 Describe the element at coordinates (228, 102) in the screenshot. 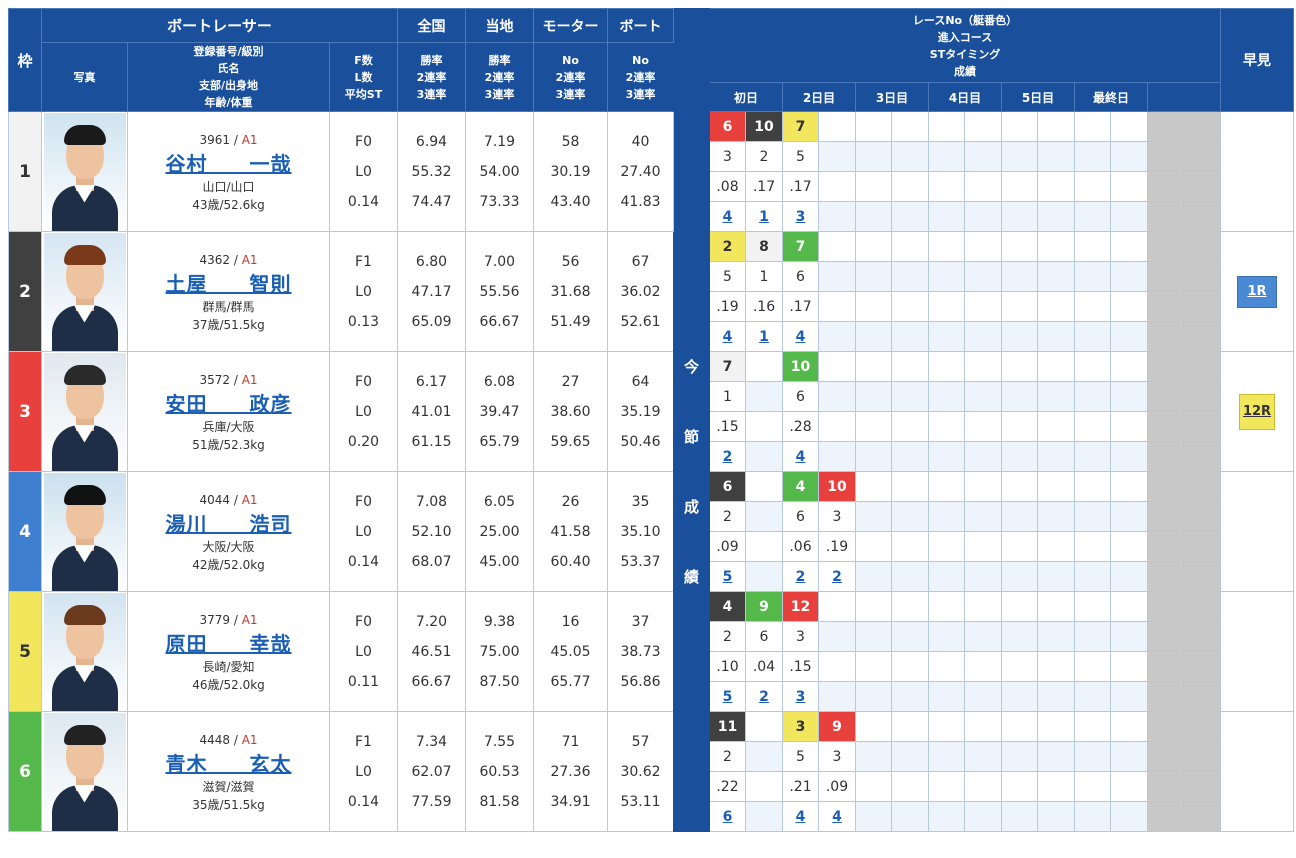

I see `profile-header-line: 年齢/体重` at that location.